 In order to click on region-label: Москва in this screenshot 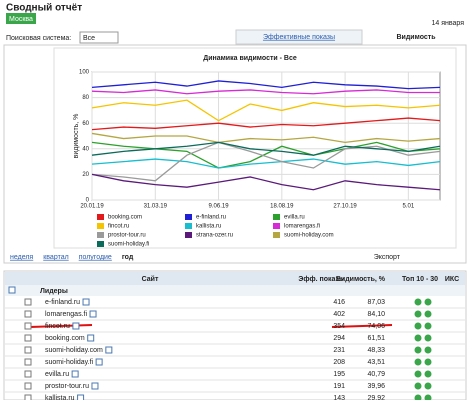, I will do `click(21, 19)`.